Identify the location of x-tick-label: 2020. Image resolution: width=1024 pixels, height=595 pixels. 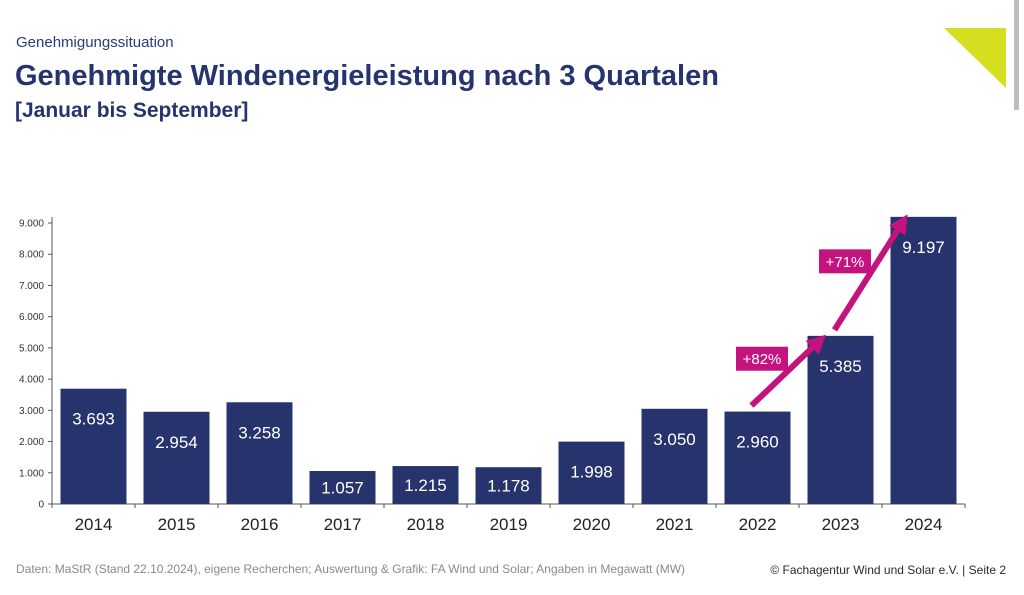
(592, 524).